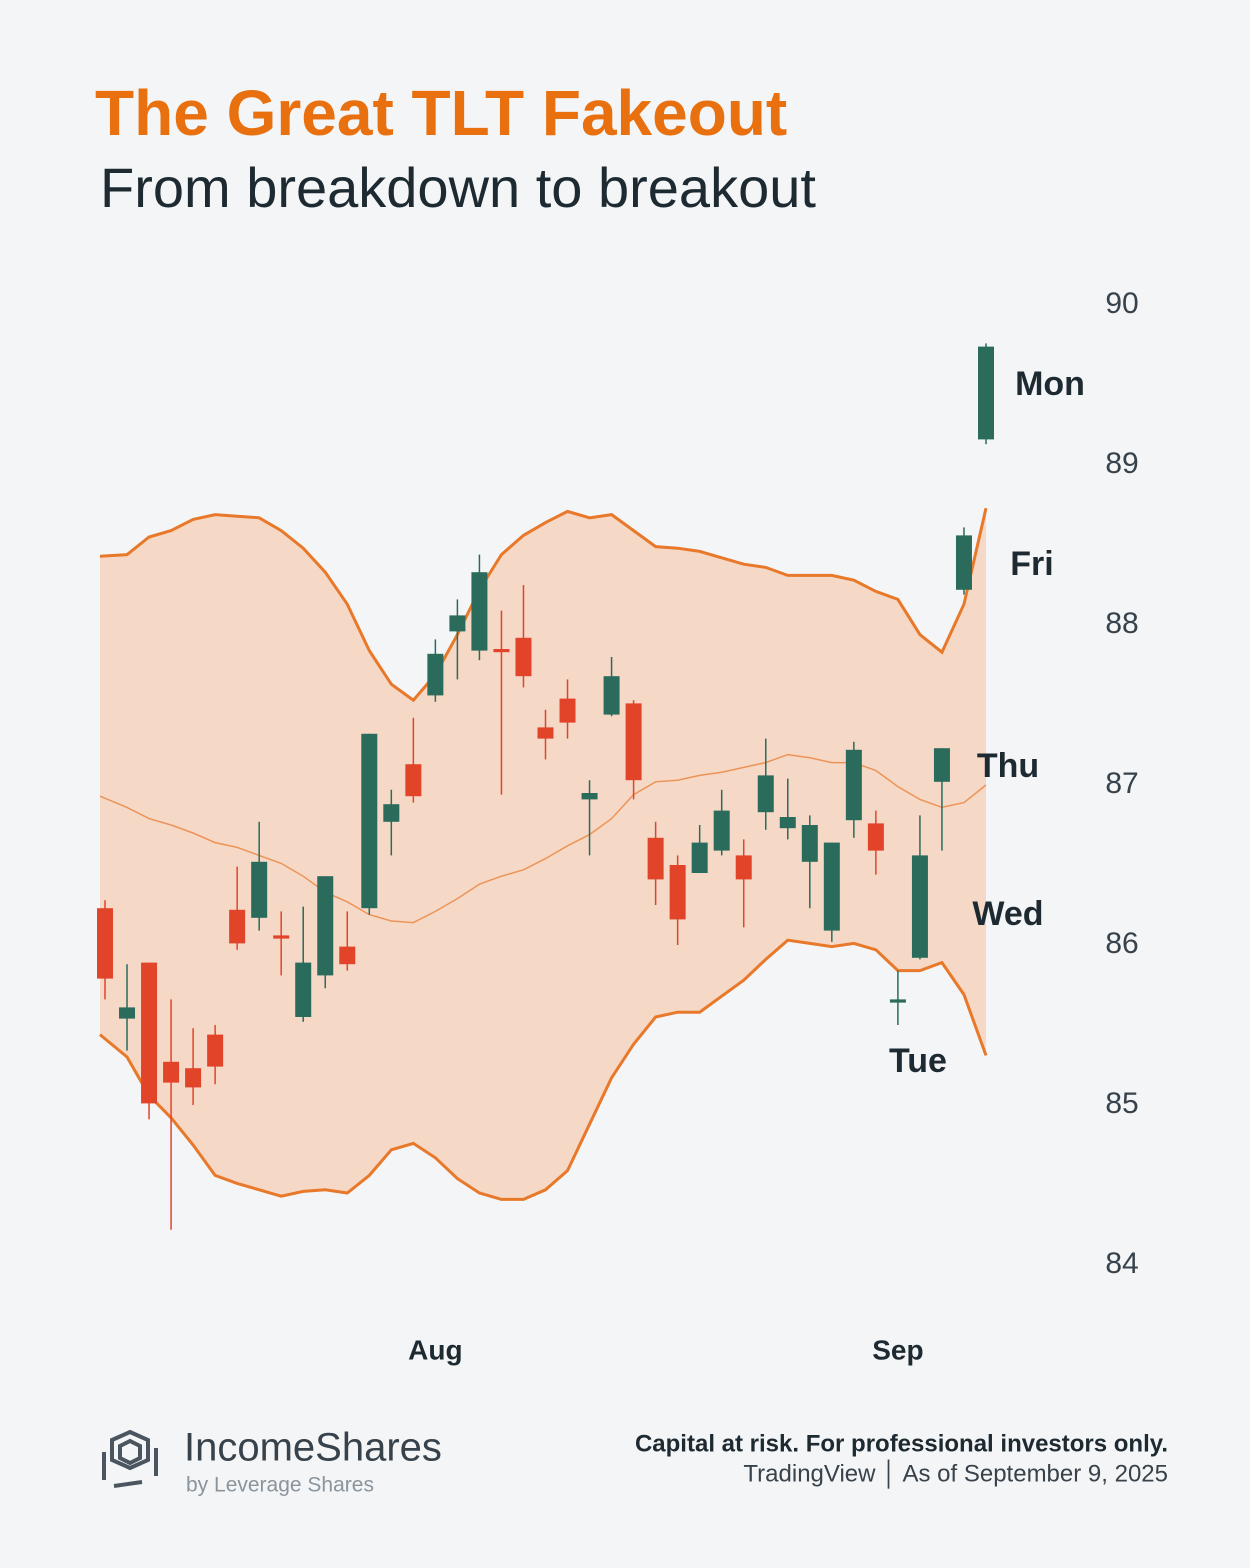 The height and width of the screenshot is (1568, 1250). What do you see at coordinates (458, 187) in the screenshot?
I see `chart-subtitle: From breakdown to breakout` at bounding box center [458, 187].